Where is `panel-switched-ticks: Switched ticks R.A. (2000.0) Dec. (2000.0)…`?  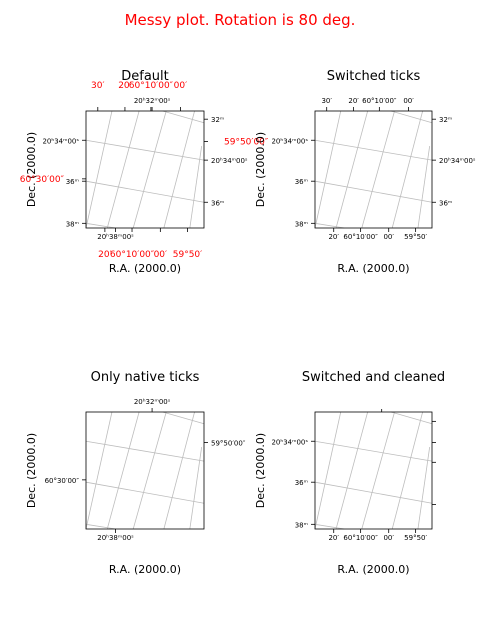
panel-switched-ticks: Switched ticks R.A. (2000.0) Dec. (2000.0)… is located at coordinates (365, 172).